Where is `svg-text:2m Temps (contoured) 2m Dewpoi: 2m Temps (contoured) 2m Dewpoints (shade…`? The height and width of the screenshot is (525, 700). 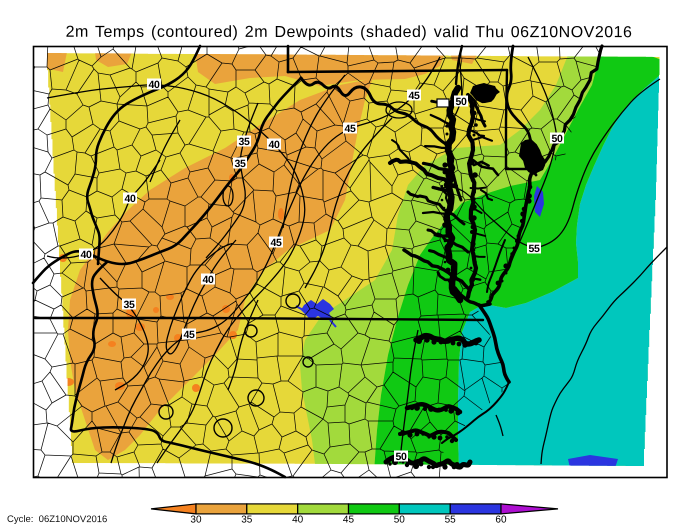
svg-text:2m Temps (contoured) 2m Dewpoi: 2m Temps (contoured) 2m Dewpoints (shade… is located at coordinates (349, 32).